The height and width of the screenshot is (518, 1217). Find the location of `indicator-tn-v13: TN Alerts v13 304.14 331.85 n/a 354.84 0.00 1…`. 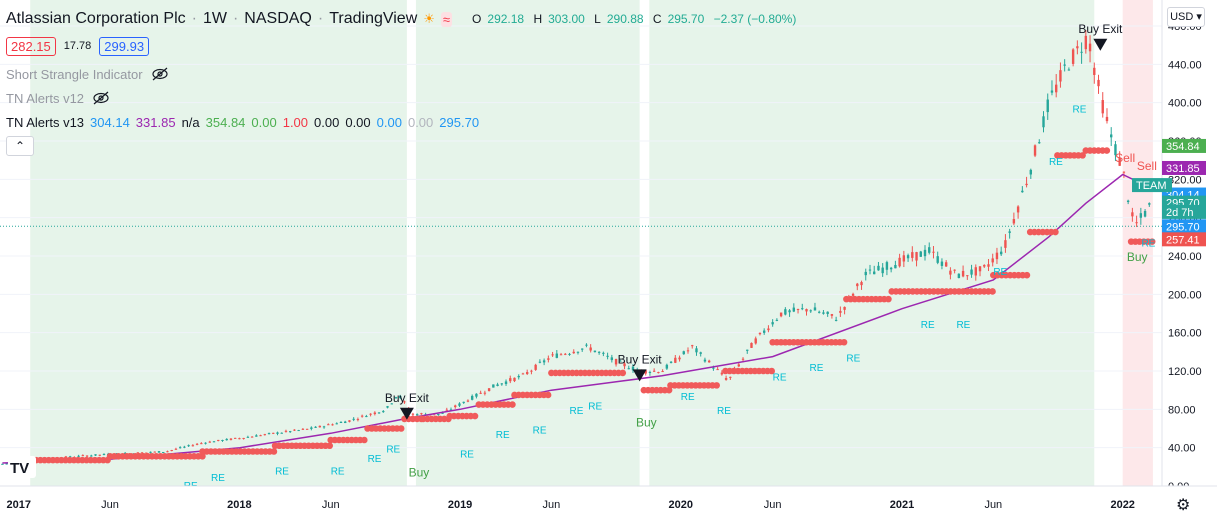

indicator-tn-v13: TN Alerts v13 304.14 331.85 n/a 354.84 0.00 1… is located at coordinates (407, 122).